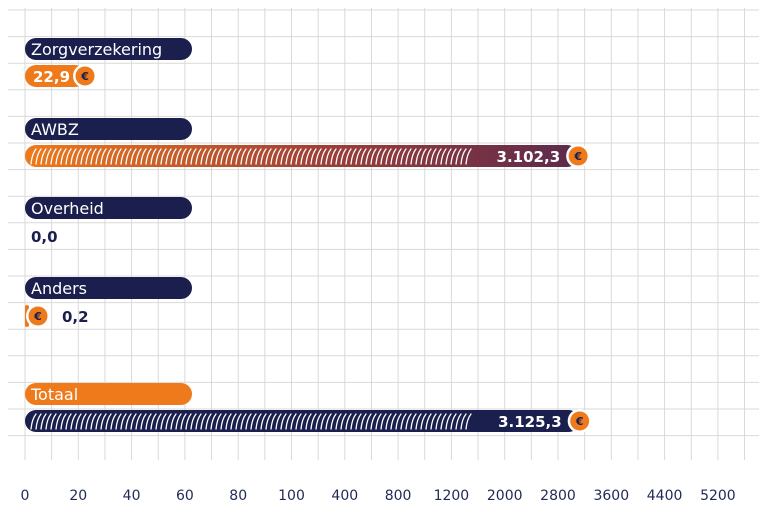 The height and width of the screenshot is (506, 759). I want to click on x-tick-label: 20, so click(78, 496).